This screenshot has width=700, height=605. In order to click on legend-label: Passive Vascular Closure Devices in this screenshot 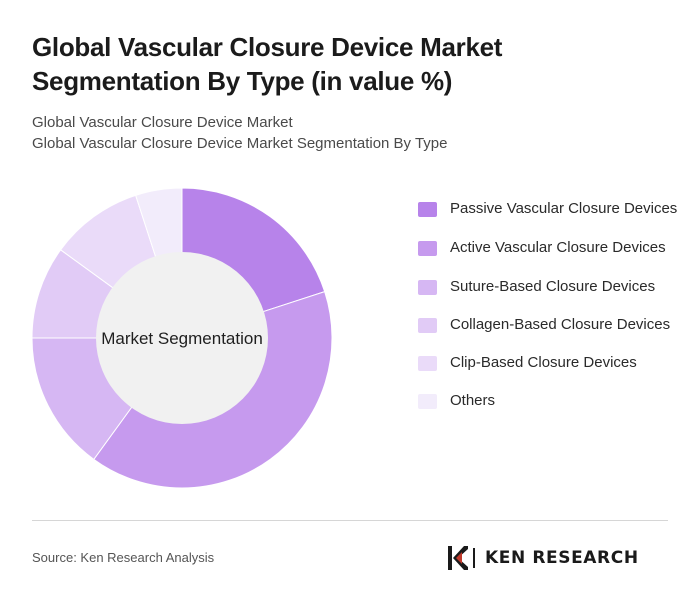, I will do `click(564, 208)`.